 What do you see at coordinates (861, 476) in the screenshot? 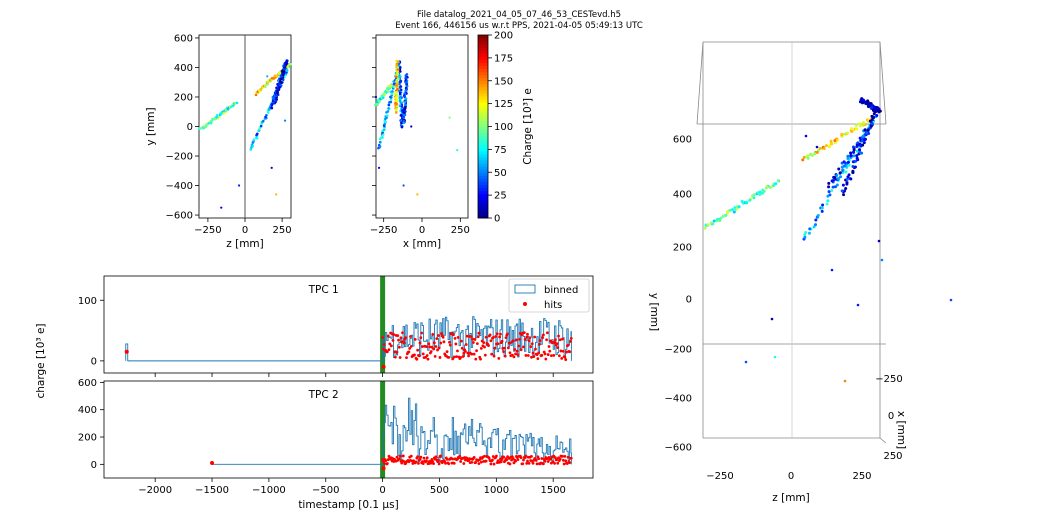
I see `z-tick-label: 250` at bounding box center [861, 476].